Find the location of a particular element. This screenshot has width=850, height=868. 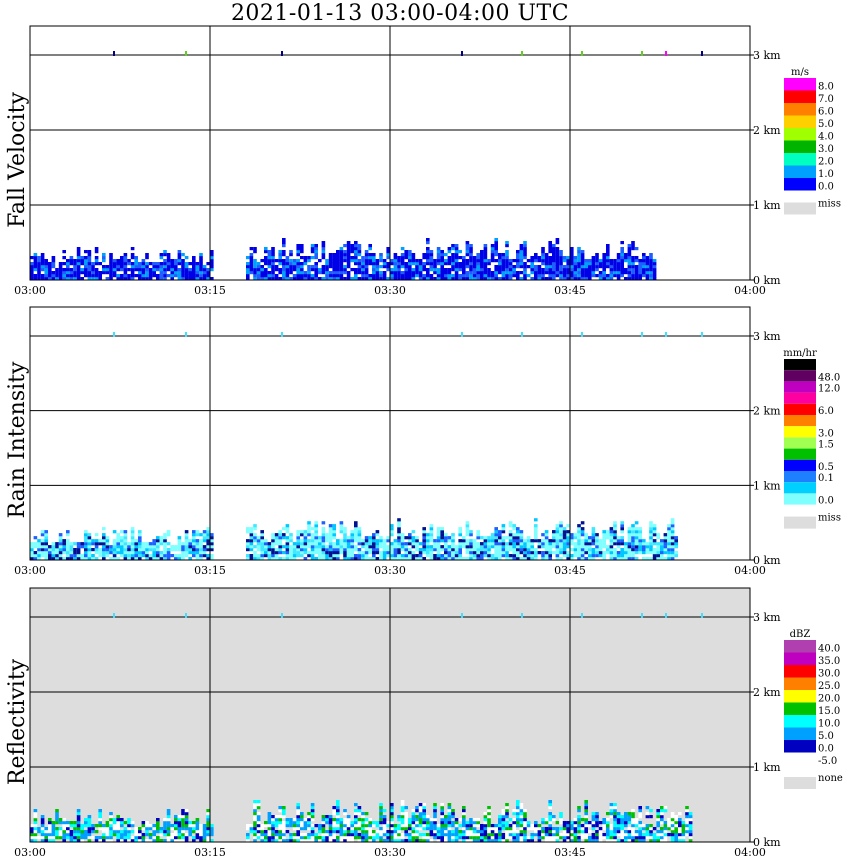

colorbar-label: 2.0 is located at coordinates (826, 162).